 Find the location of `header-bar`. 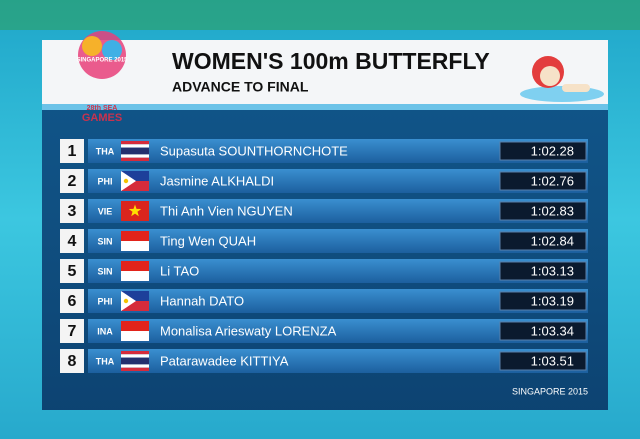

header-bar is located at coordinates (325, 72).